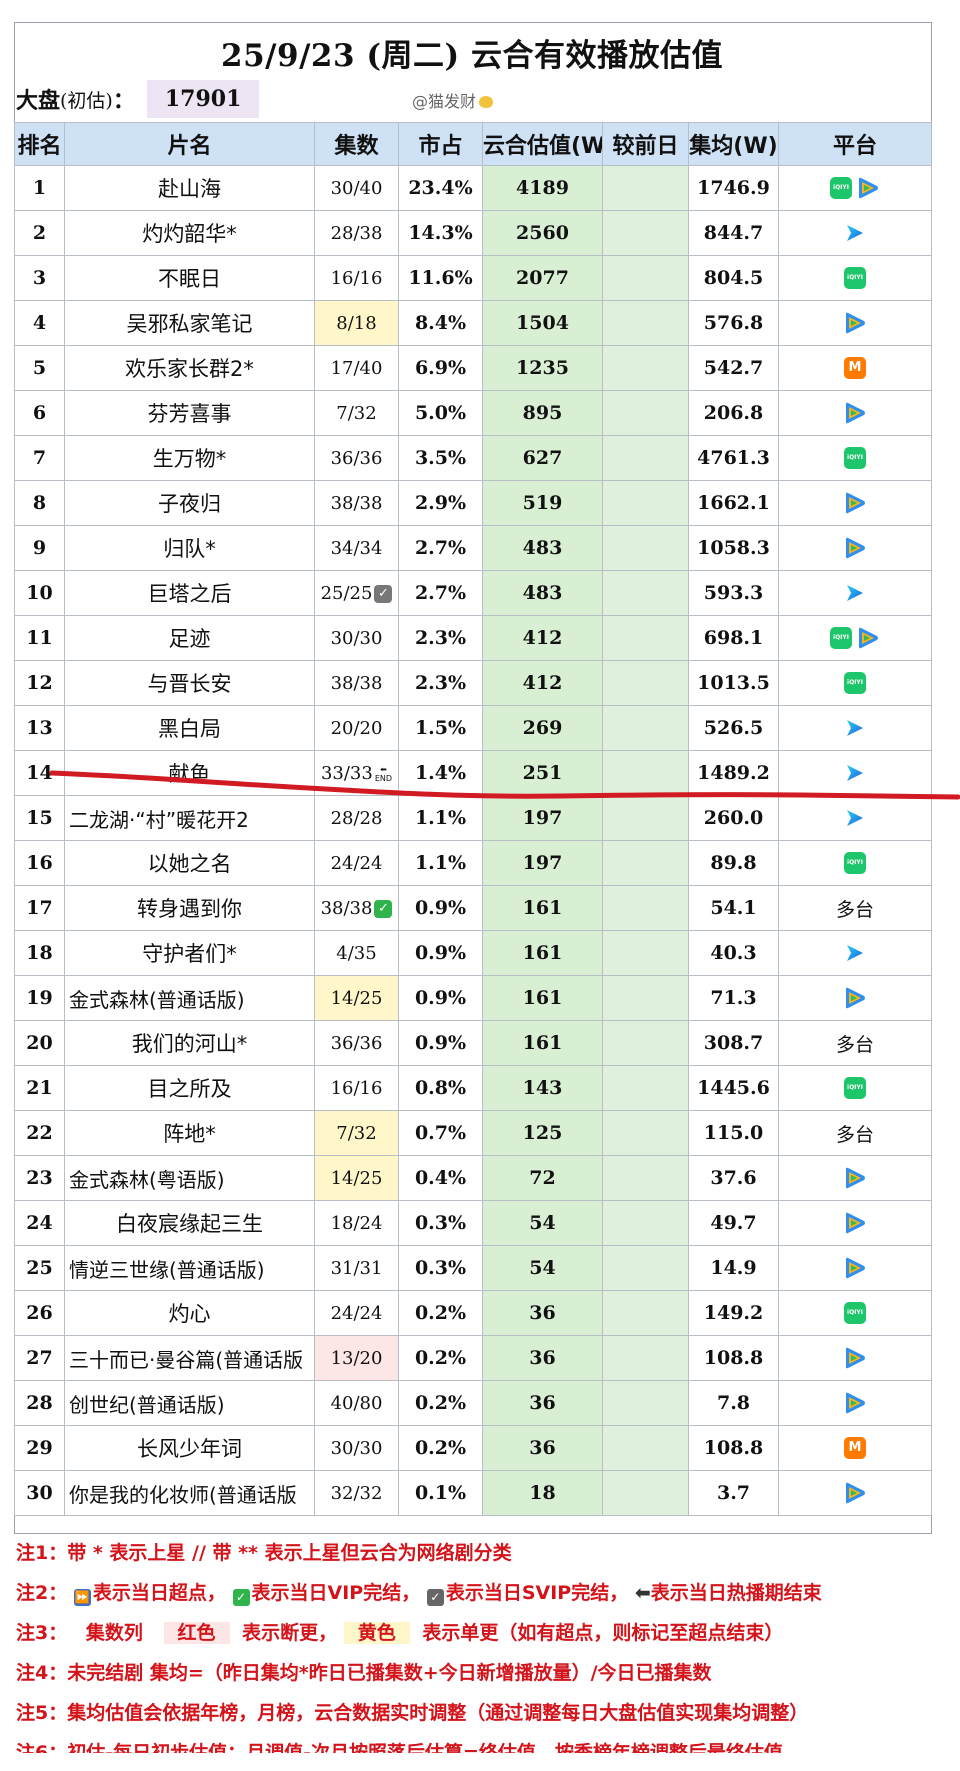 This screenshot has height=1771, width=960. Describe the element at coordinates (203, 99) in the screenshot. I see `market-value: 17901` at that location.